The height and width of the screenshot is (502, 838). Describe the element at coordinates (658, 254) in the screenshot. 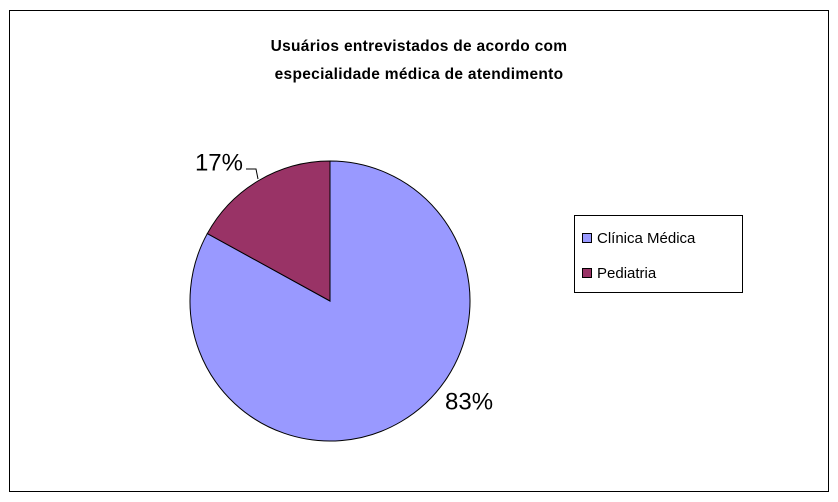

I see `legend-box` at that location.